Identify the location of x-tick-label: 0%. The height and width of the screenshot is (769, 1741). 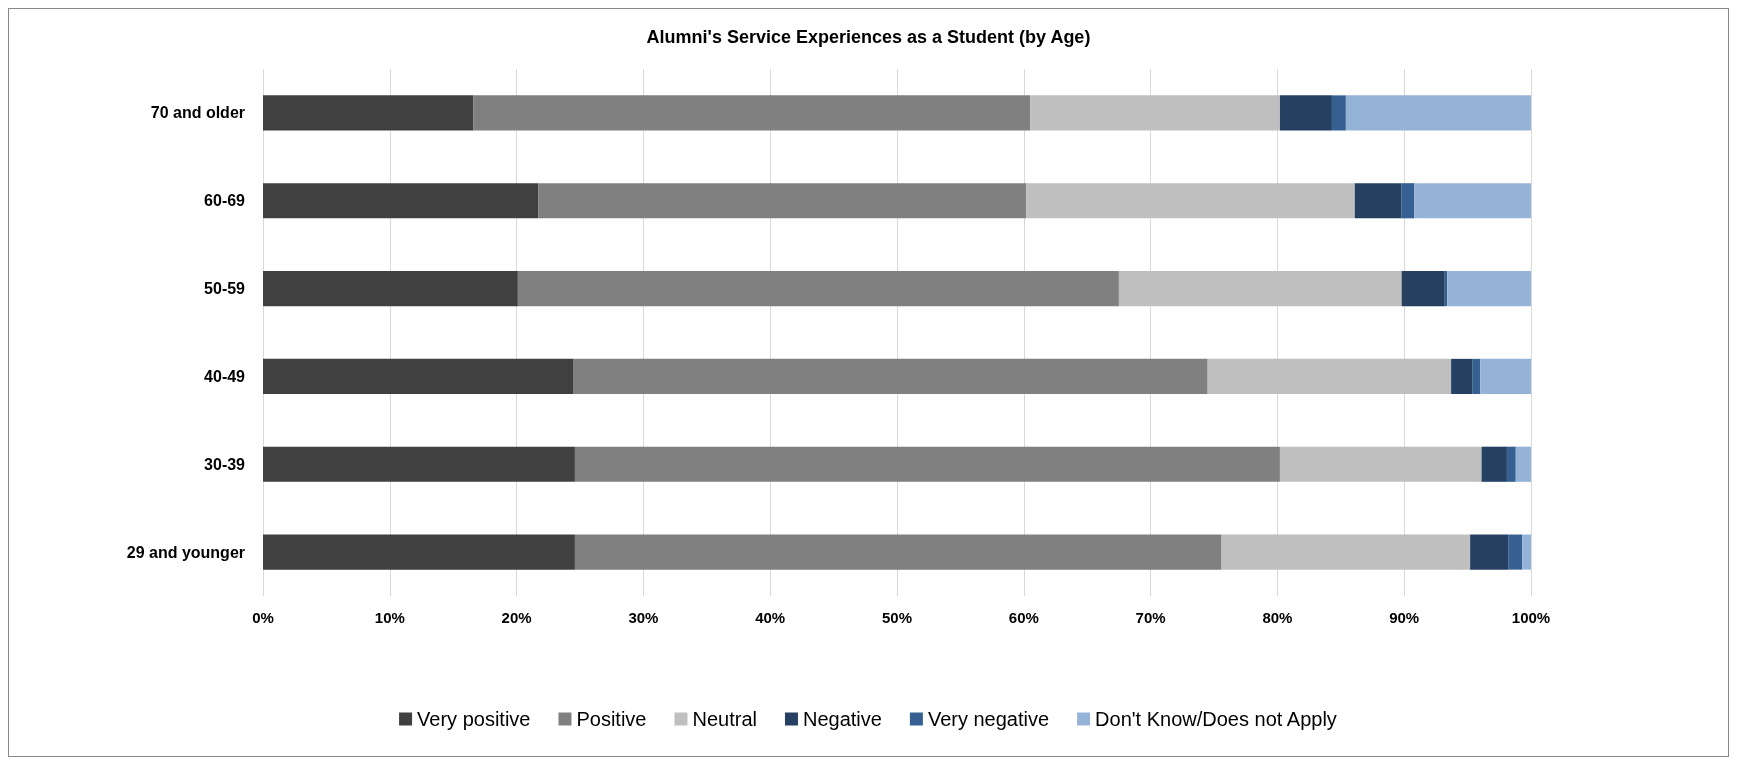
(263, 617).